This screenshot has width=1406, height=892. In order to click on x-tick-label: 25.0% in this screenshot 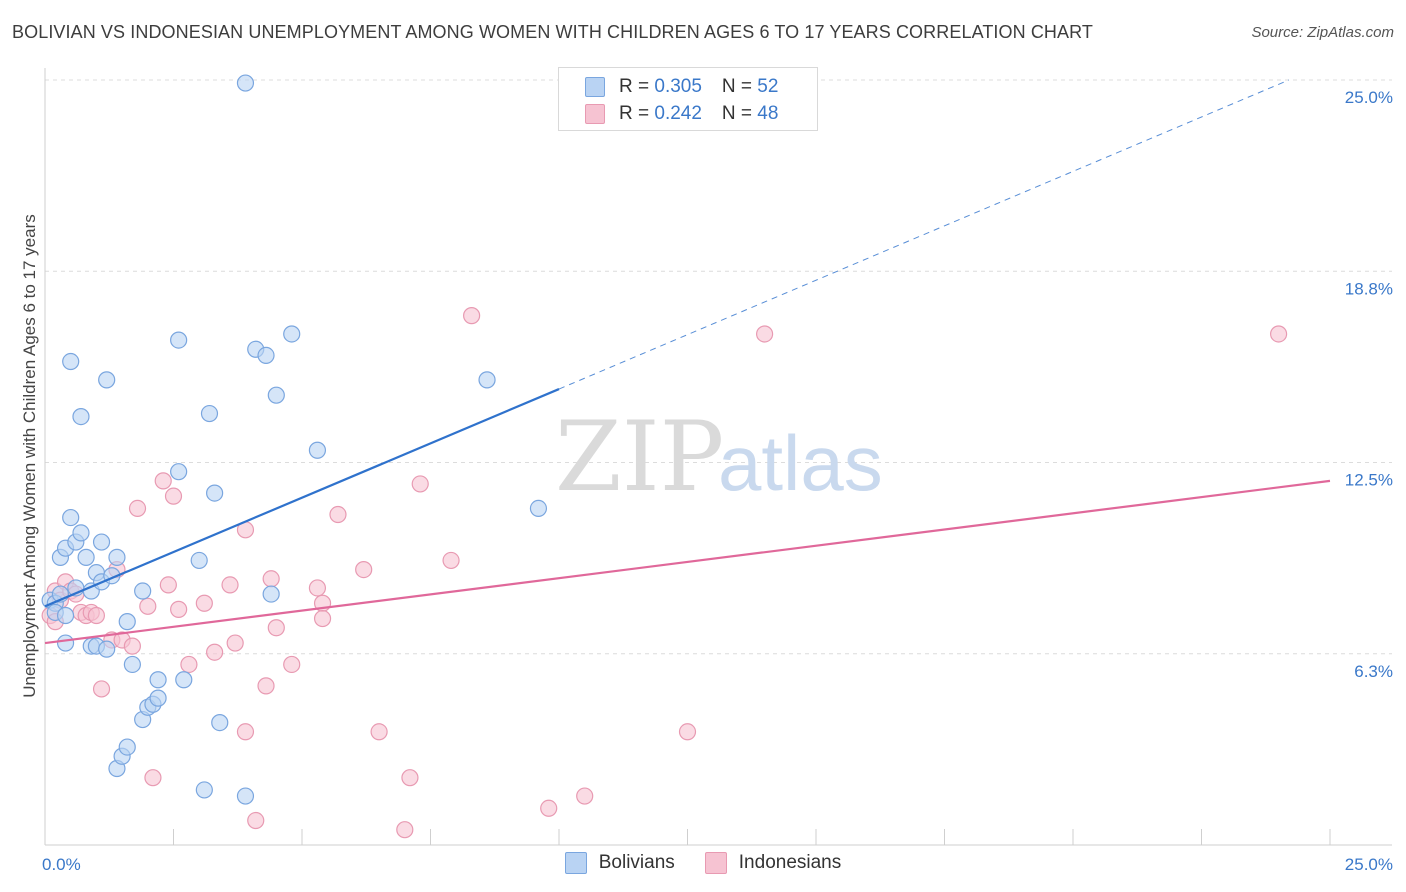, I will do `click(1369, 864)`.